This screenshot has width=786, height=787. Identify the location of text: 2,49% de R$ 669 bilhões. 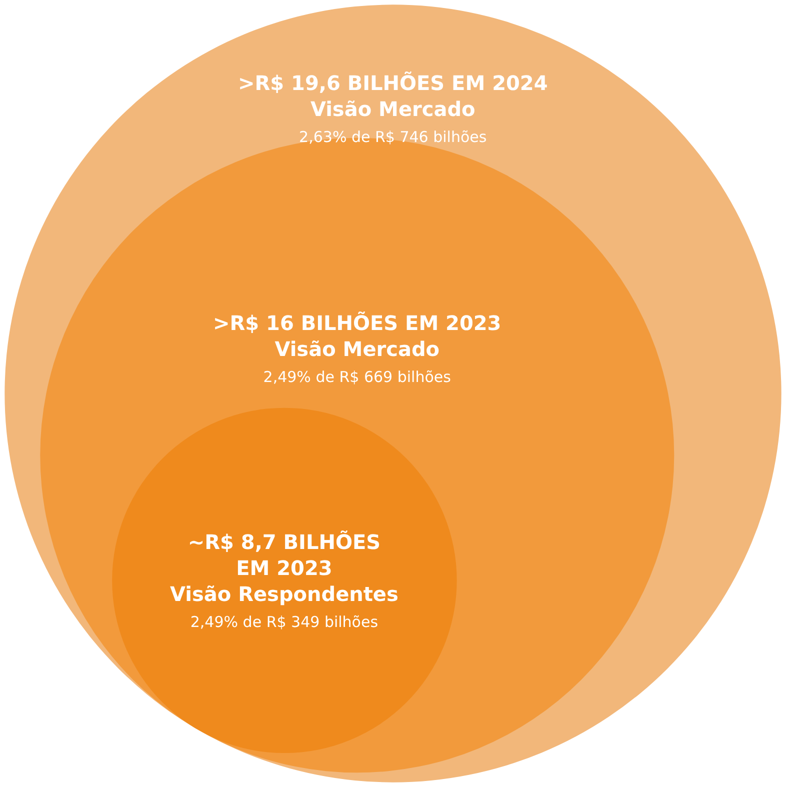
(357, 377).